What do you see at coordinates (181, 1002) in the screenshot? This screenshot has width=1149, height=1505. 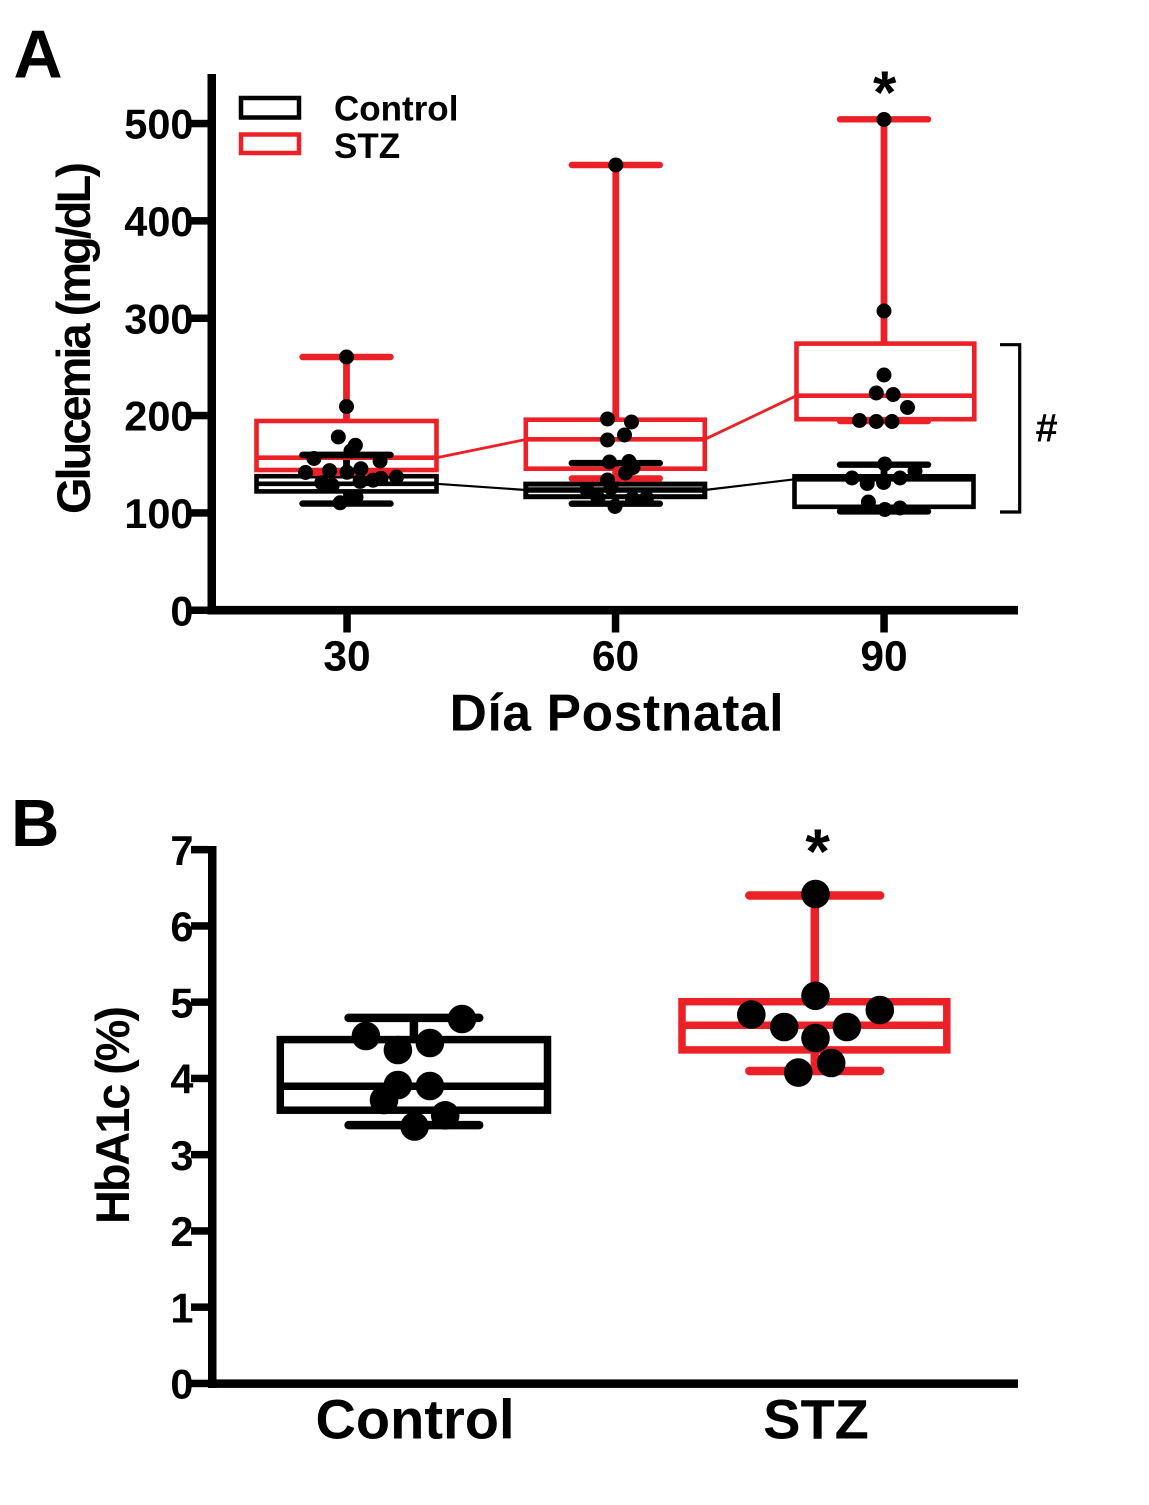 I see `svg-text: 5` at bounding box center [181, 1002].